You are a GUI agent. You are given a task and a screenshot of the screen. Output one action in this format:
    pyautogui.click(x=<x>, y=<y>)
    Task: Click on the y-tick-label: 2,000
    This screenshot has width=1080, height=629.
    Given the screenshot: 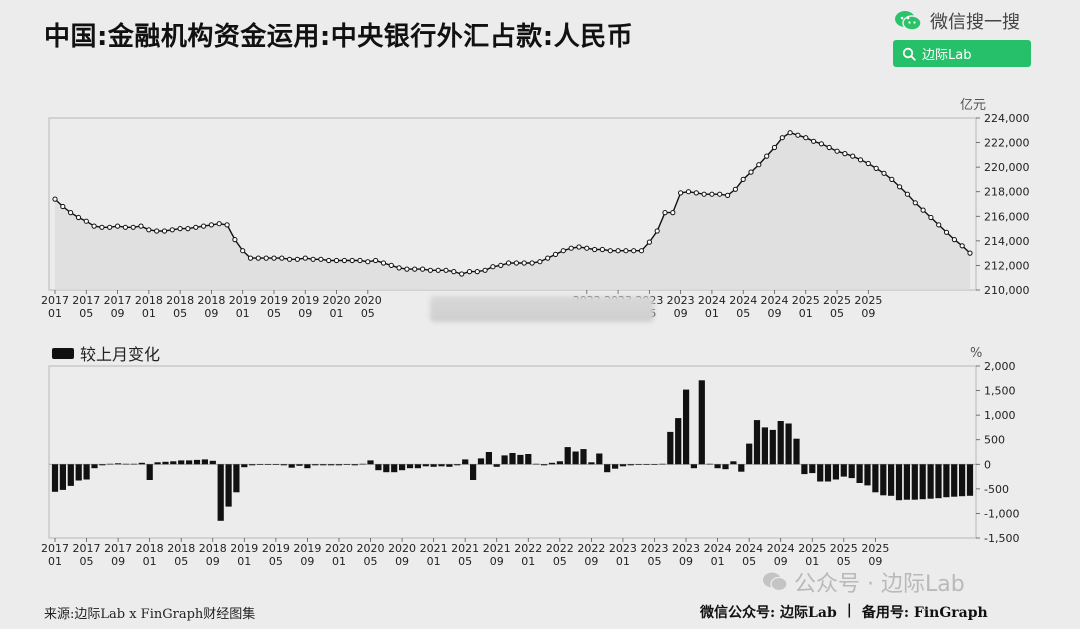 What is the action you would take?
    pyautogui.click(x=1000, y=366)
    